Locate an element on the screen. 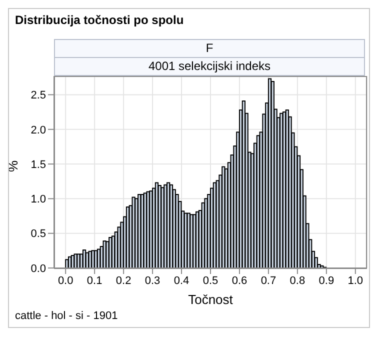 The width and height of the screenshot is (378, 340). chart-subtitle: F is located at coordinates (209, 48).